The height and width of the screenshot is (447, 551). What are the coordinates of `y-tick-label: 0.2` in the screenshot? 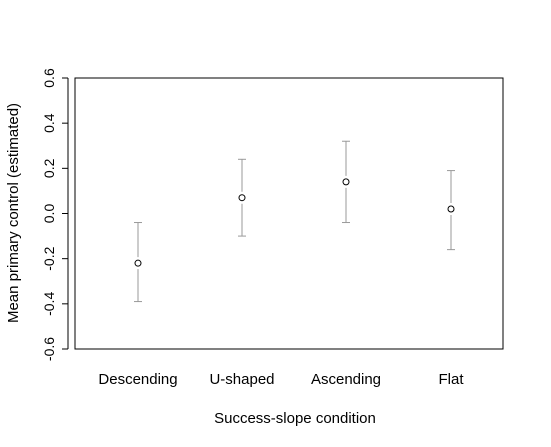 It's located at (49, 168).